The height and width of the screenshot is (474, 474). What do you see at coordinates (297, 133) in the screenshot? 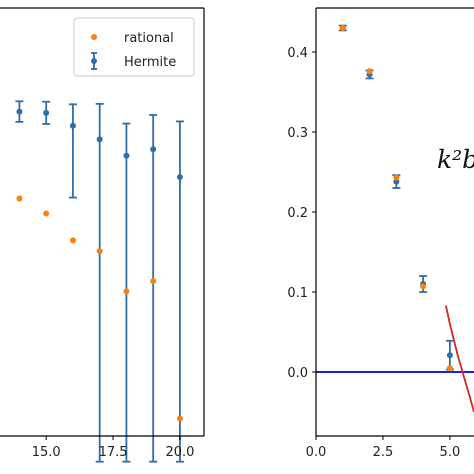
I see `y-tick-label: 0.3` at bounding box center [297, 133].